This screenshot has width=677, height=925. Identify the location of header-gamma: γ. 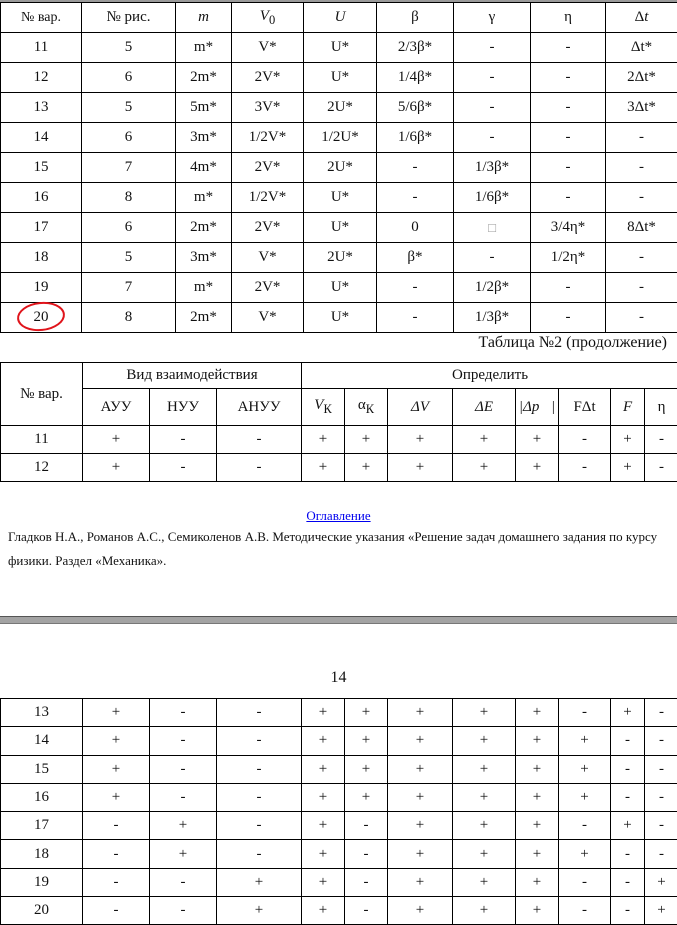
(492, 18).